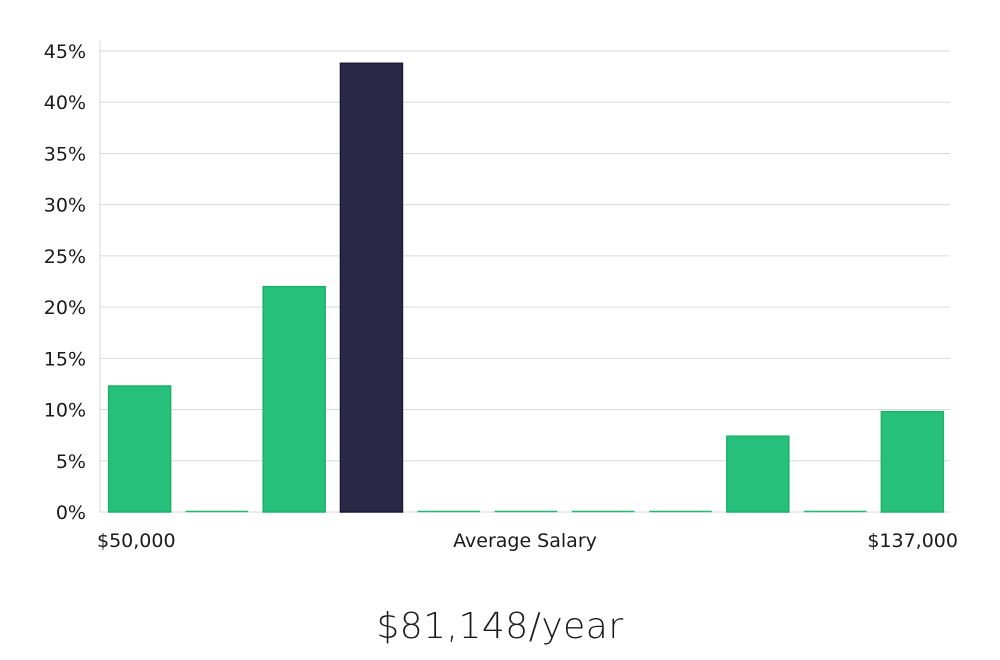  Describe the element at coordinates (65, 103) in the screenshot. I see `y-tick-label: 40%` at that location.